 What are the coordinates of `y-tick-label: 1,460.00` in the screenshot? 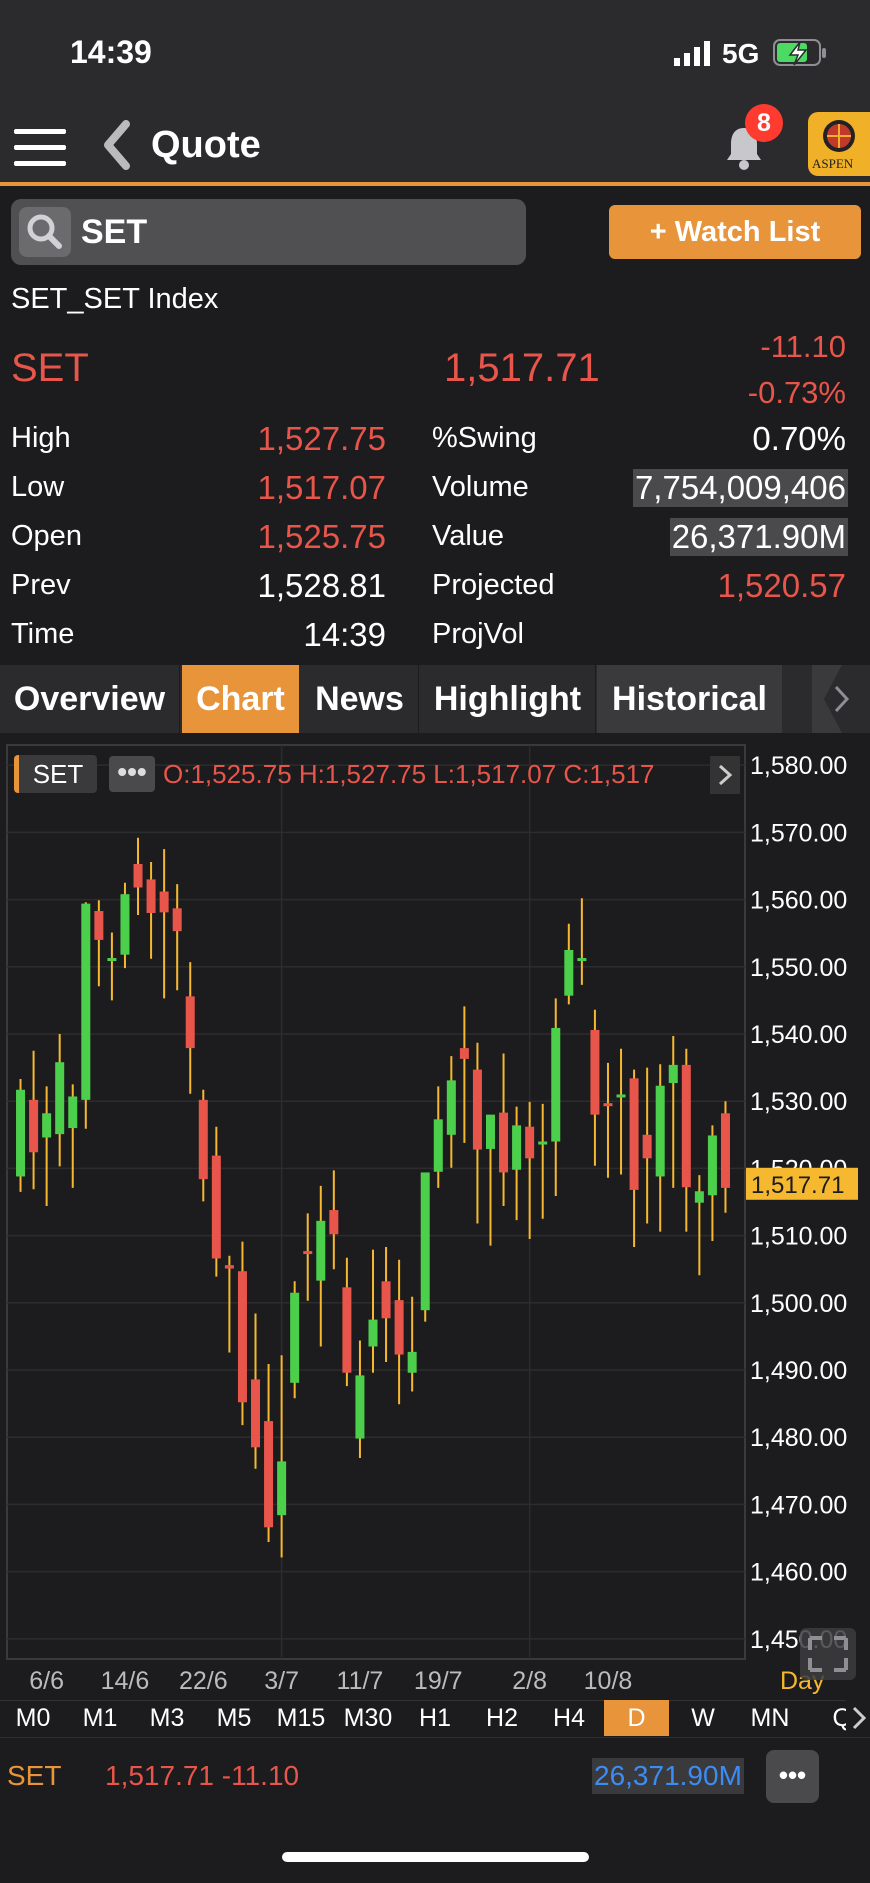 It's located at (798, 1573).